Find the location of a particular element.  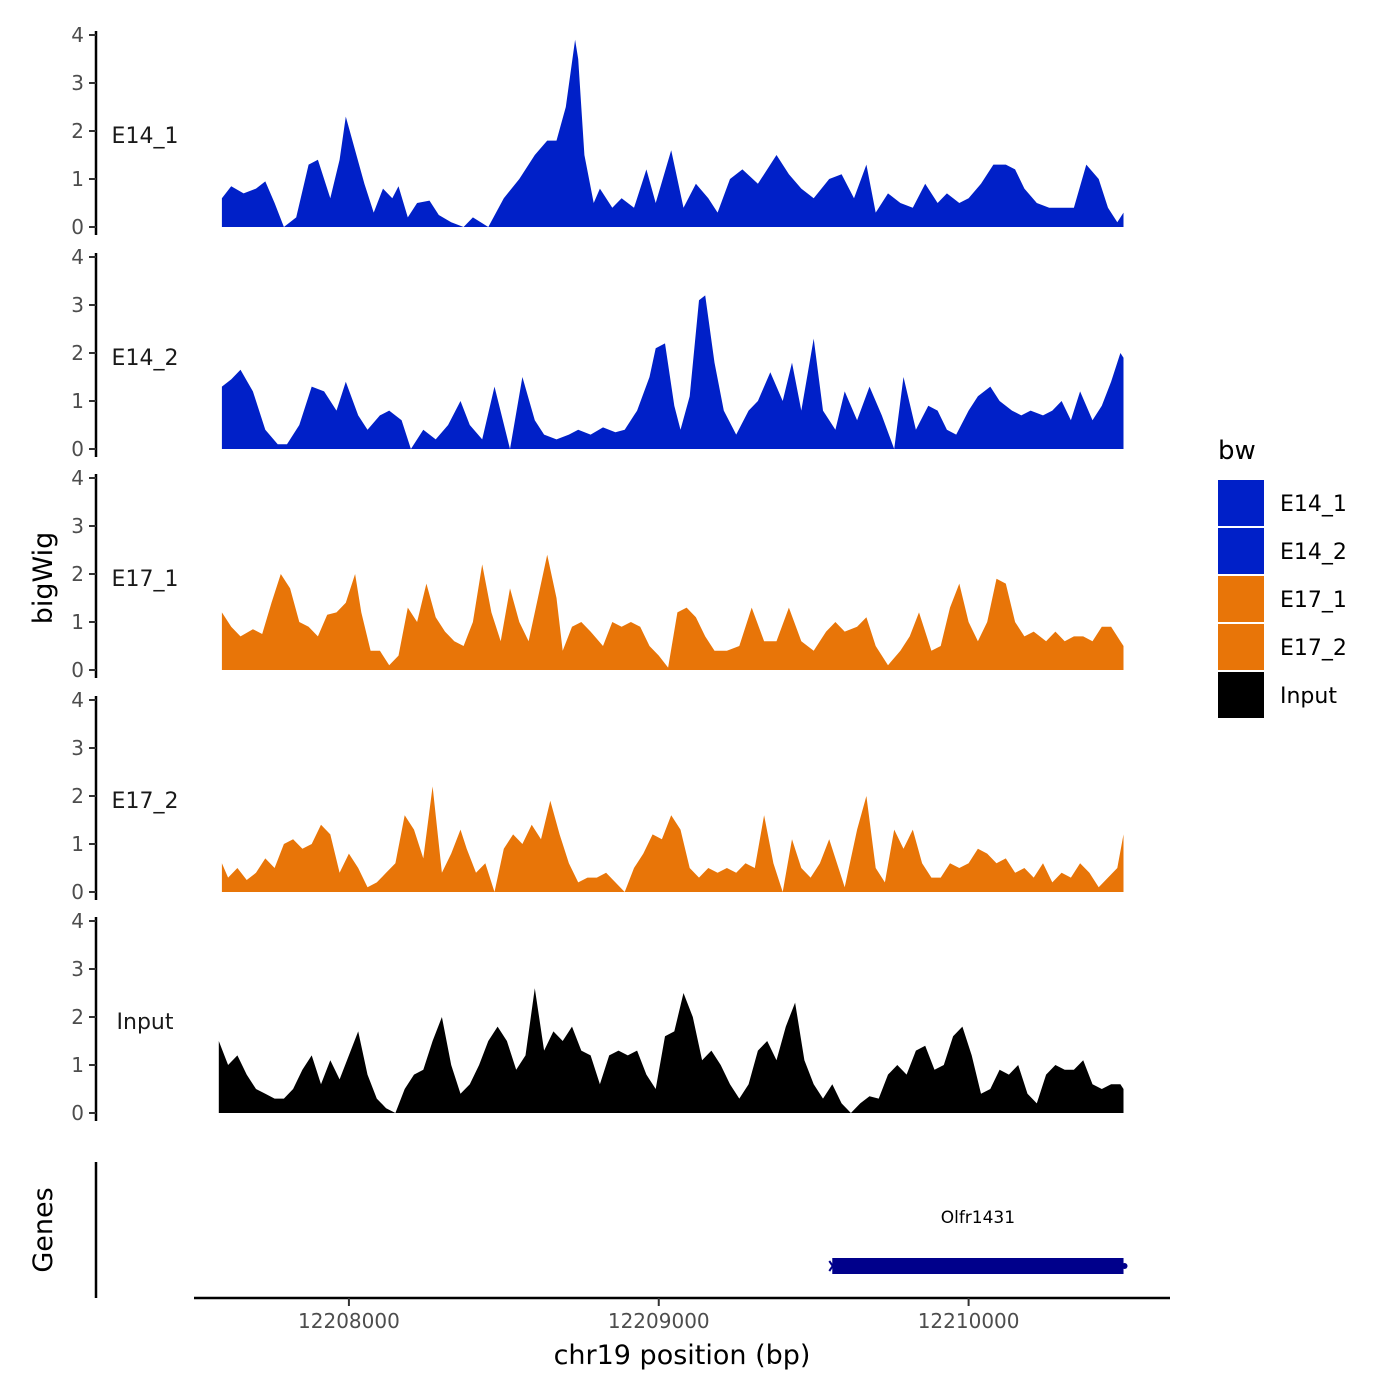

track-E14_1: 0 1 2 3 4 E14_1 is located at coordinates (597, 131).